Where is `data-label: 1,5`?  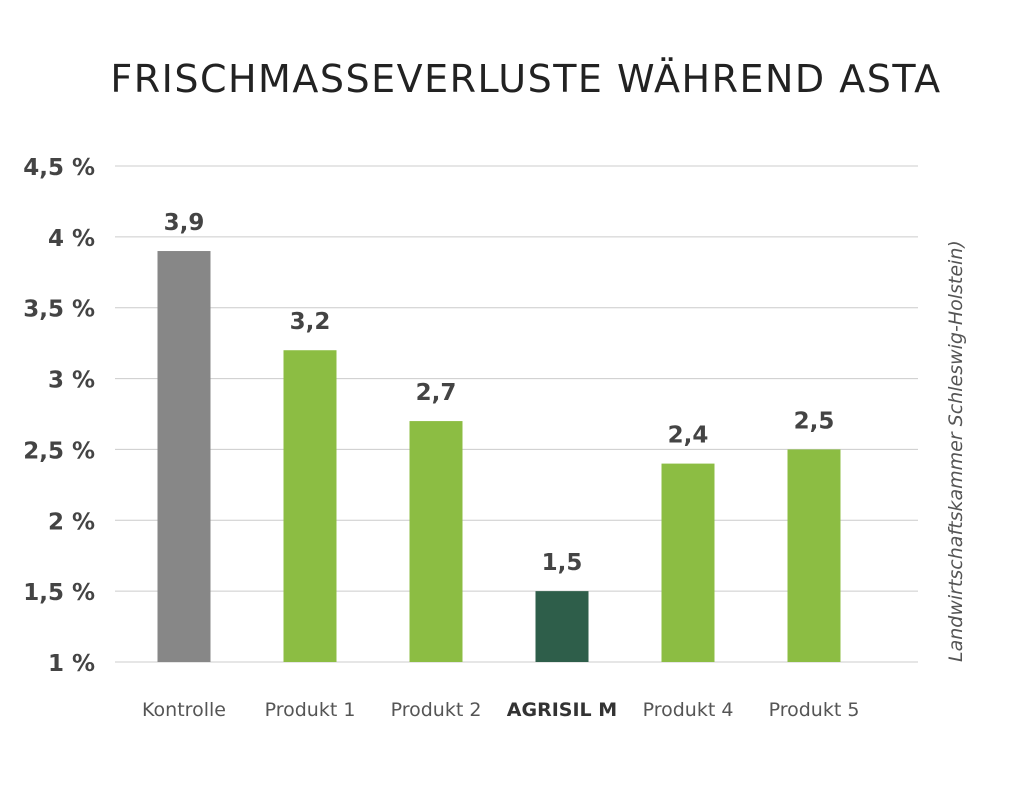 data-label: 1,5 is located at coordinates (562, 563).